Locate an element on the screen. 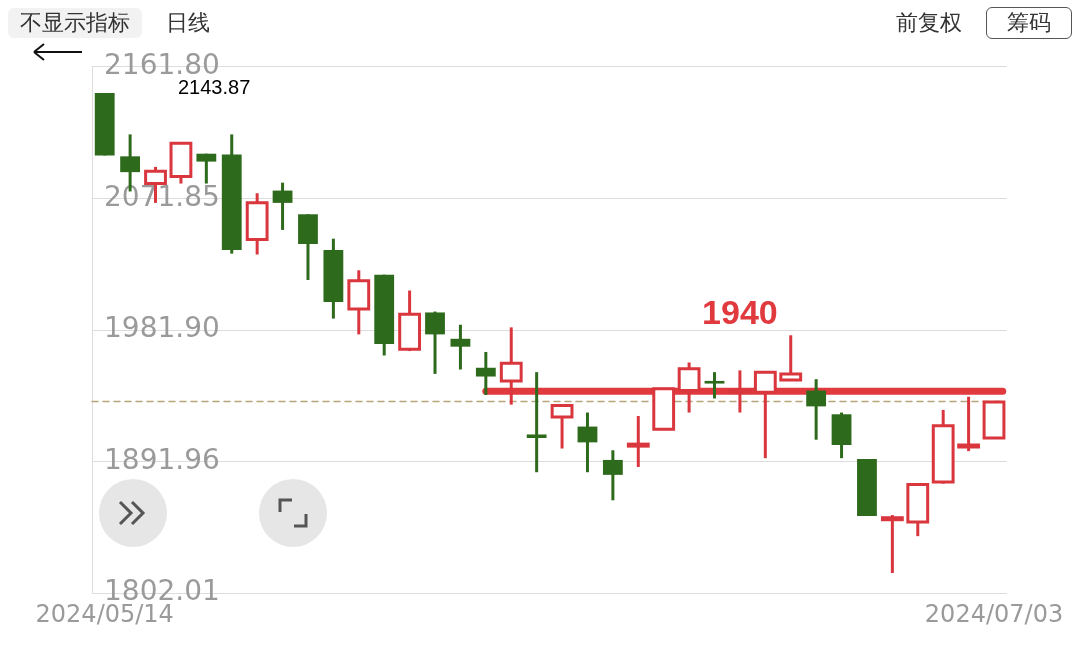  text: 前复权 is located at coordinates (929, 23).